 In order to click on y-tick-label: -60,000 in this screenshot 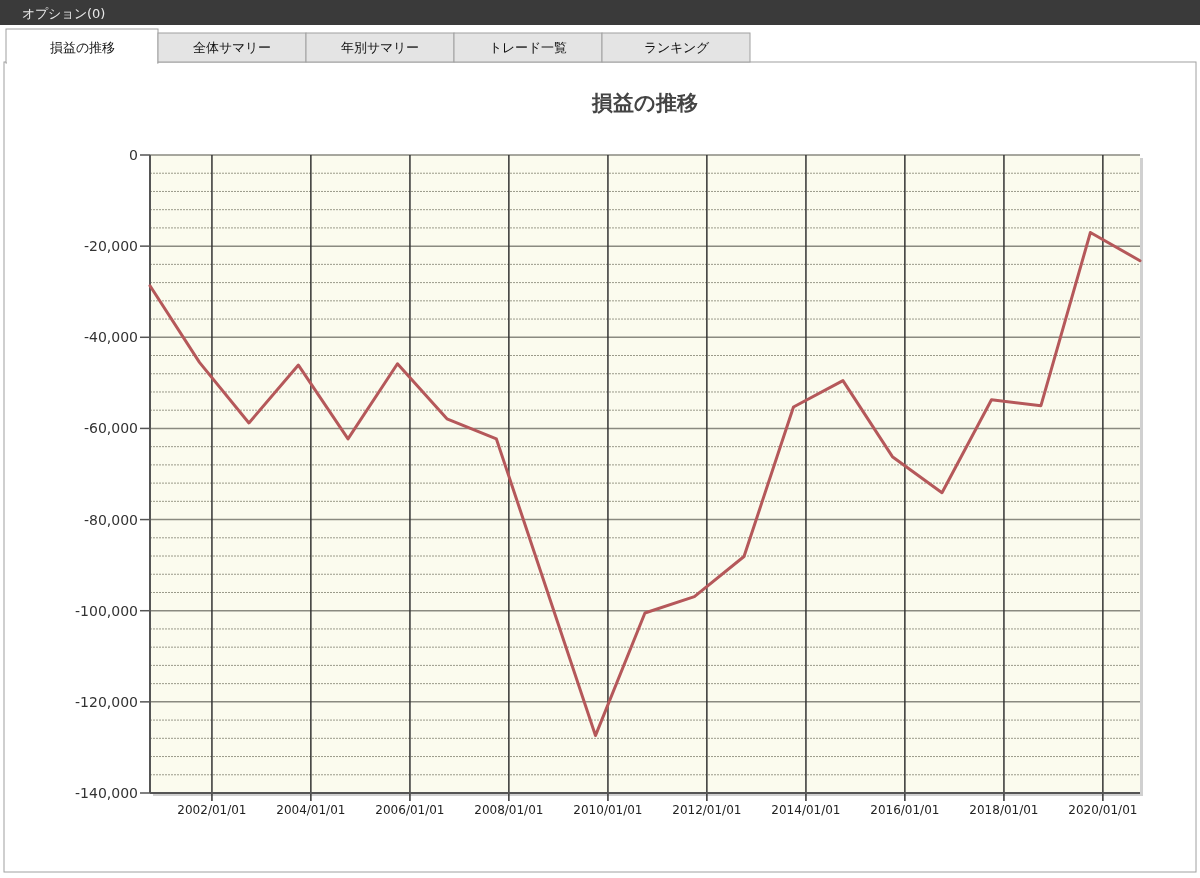, I will do `click(110, 428)`.